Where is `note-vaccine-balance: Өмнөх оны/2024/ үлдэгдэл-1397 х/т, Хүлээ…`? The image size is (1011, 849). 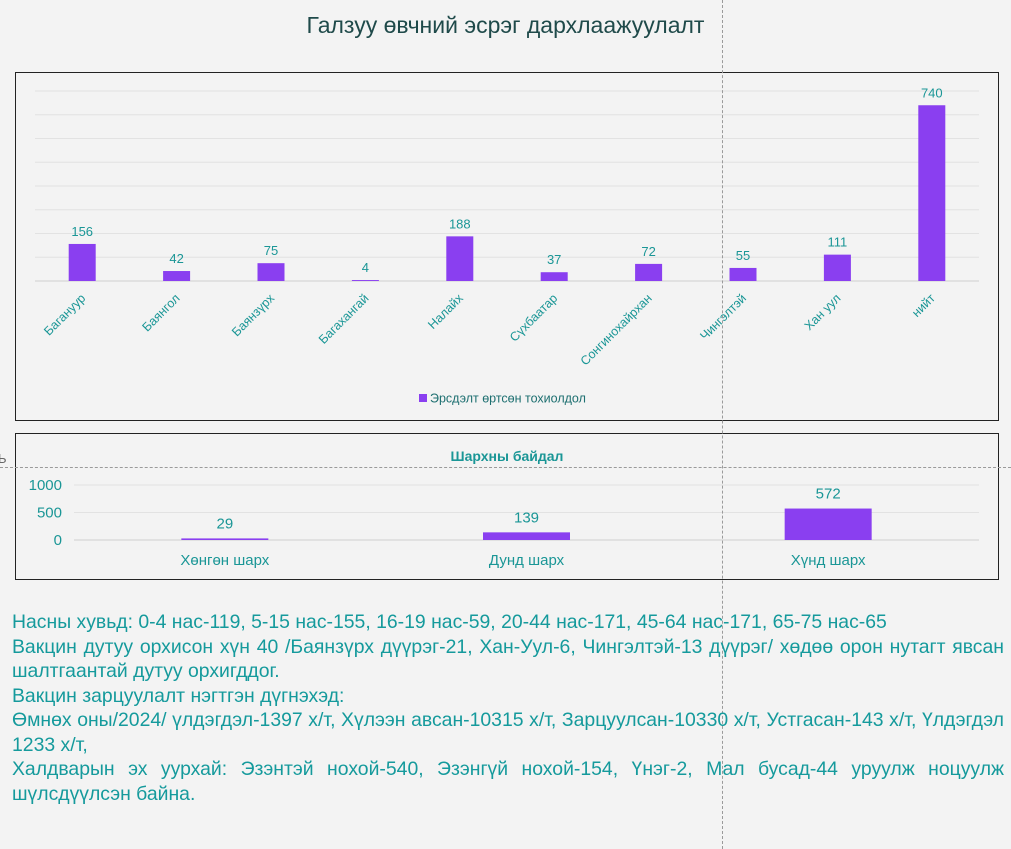
note-vaccine-balance: Өмнөх оны/2024/ үлдэгдэл-1397 х/т, Хүлээ… is located at coordinates (508, 732).